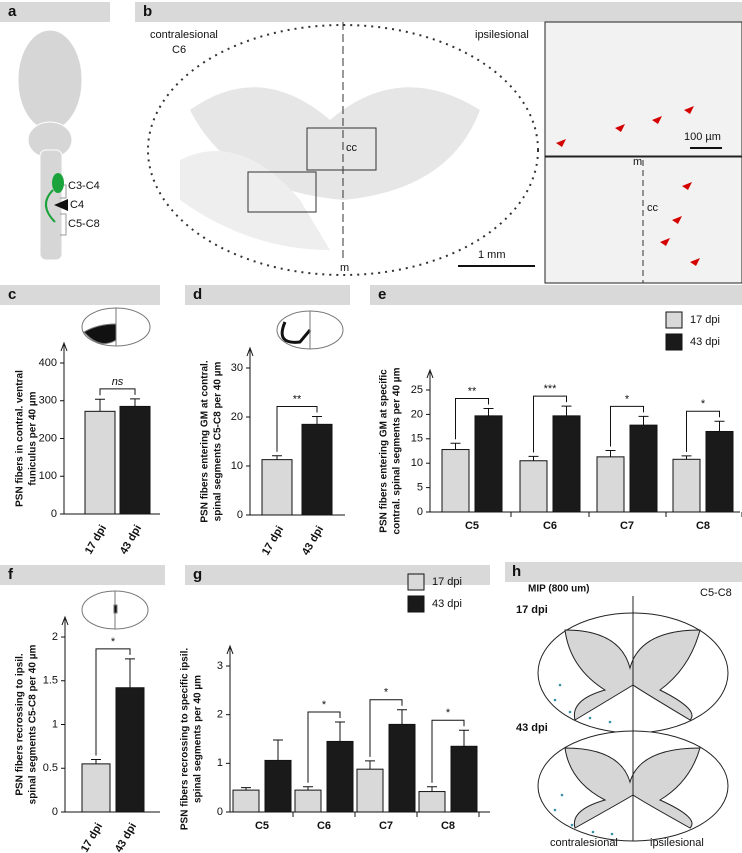  I want to click on y-axis-label: PSN fibers entering GM at specific, so click(384, 451).